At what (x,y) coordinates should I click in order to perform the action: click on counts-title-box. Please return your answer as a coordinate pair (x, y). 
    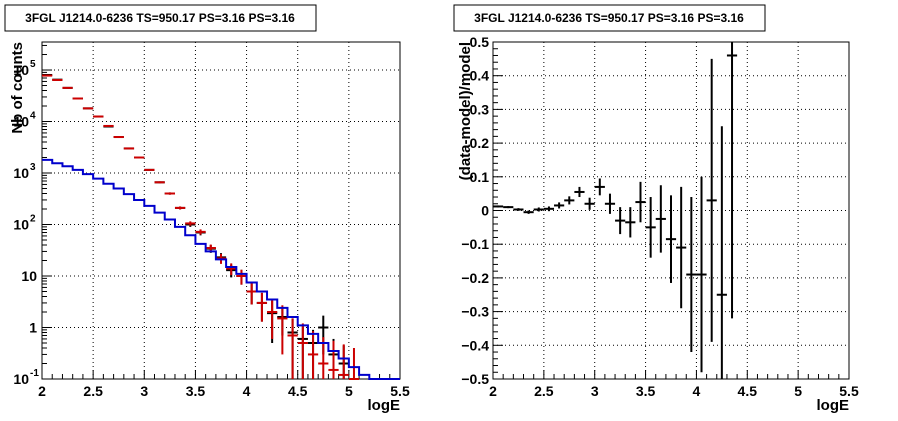
    Looking at the image, I should click on (160, 18).